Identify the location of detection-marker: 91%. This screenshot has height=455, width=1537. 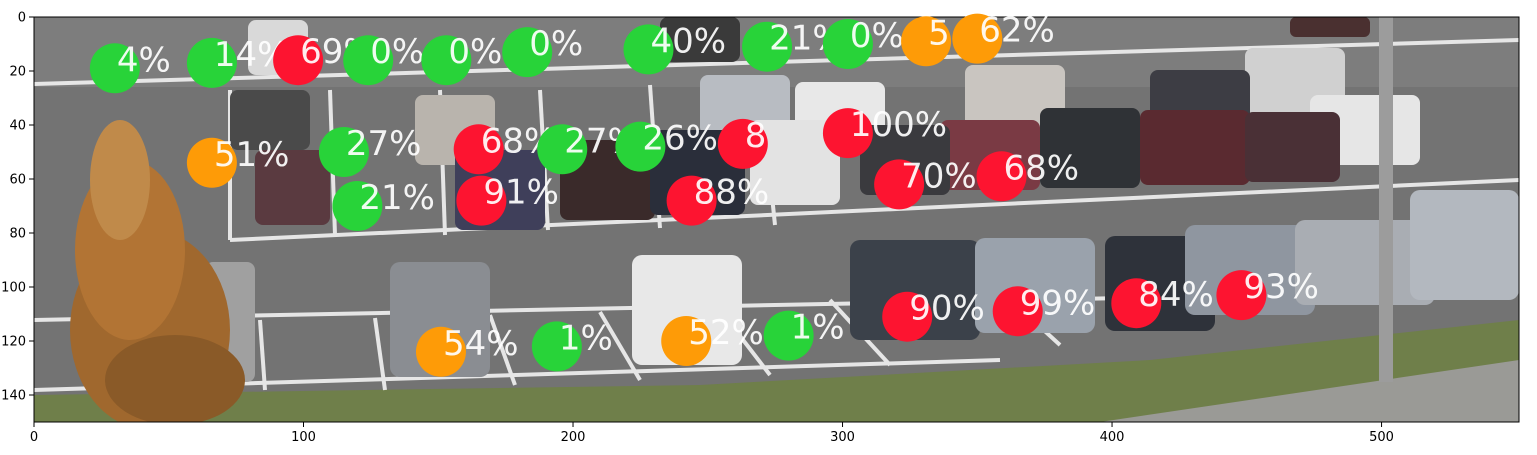
(507, 199).